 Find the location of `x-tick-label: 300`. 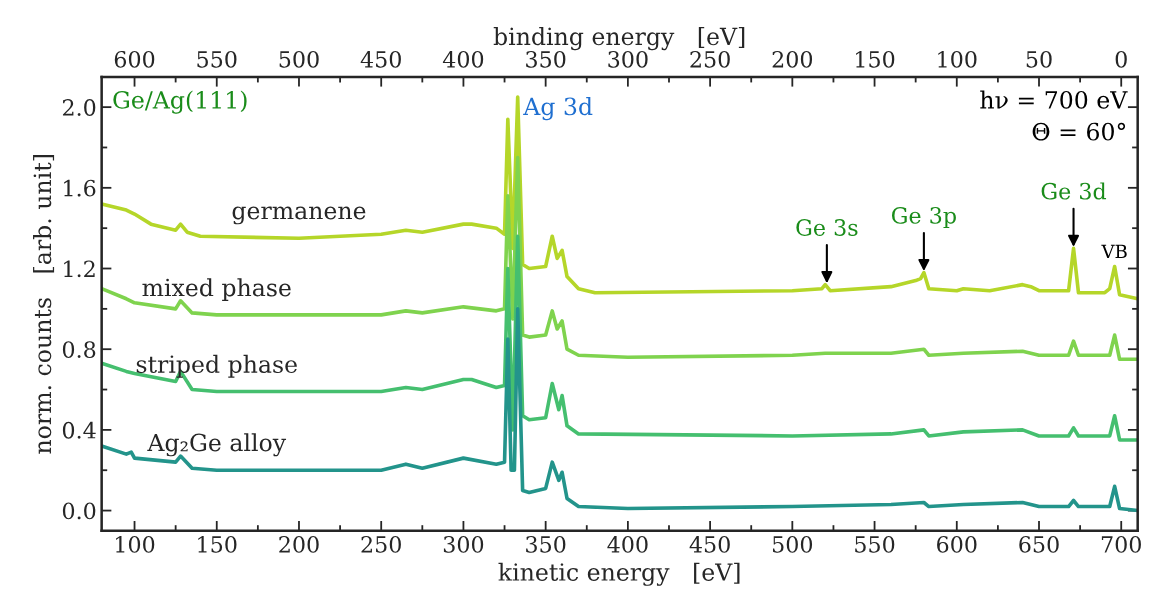

x-tick-label: 300 is located at coordinates (463, 544).